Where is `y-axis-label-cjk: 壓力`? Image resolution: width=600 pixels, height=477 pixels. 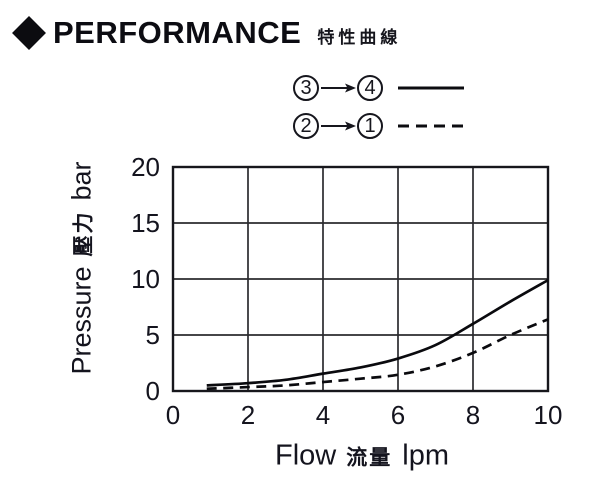
y-axis-label-cjk: 壓力 is located at coordinates (84, 233).